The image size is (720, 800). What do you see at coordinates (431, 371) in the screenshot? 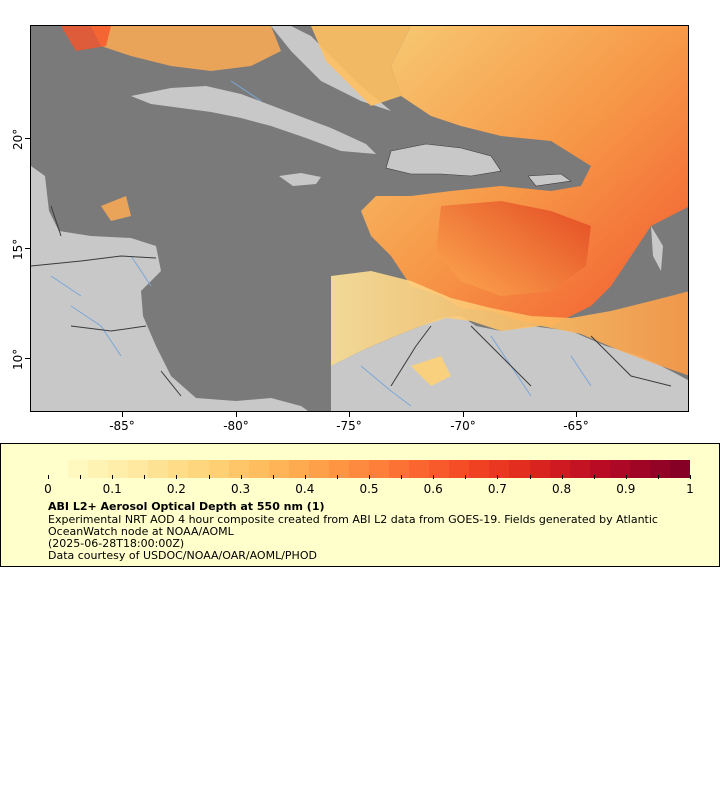
I see `aod-south-coast` at bounding box center [431, 371].